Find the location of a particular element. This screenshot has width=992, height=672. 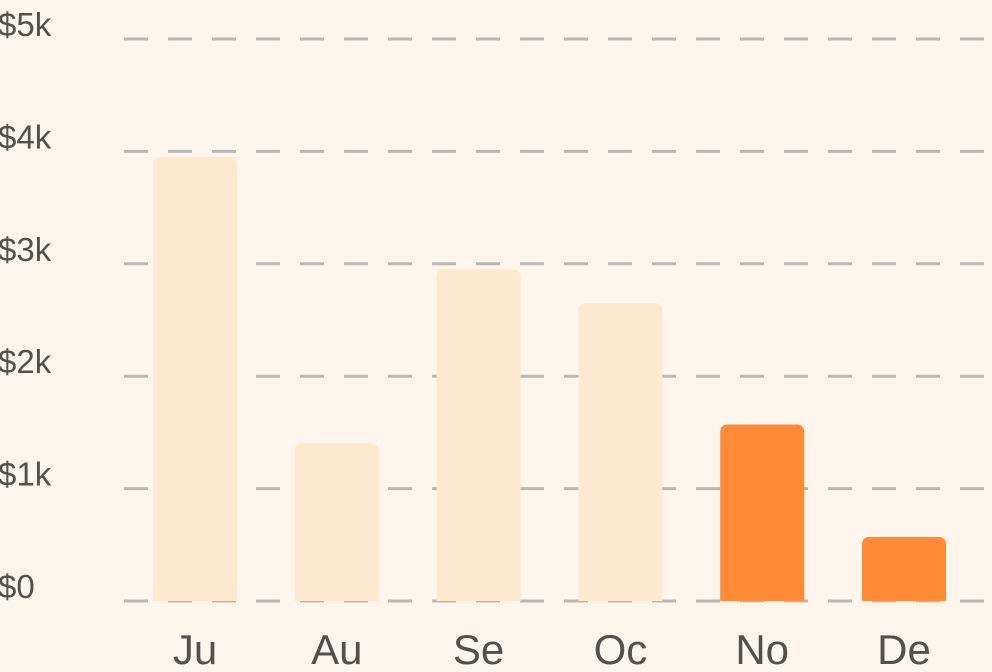

y-tick-label: $4k is located at coordinates (26, 136).